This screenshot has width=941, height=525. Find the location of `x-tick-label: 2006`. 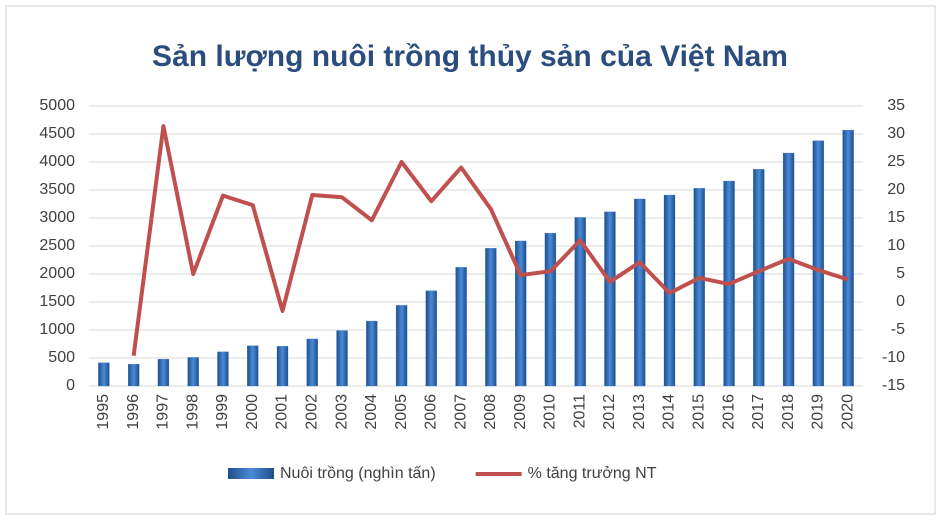

x-tick-label: 2006 is located at coordinates (431, 412).